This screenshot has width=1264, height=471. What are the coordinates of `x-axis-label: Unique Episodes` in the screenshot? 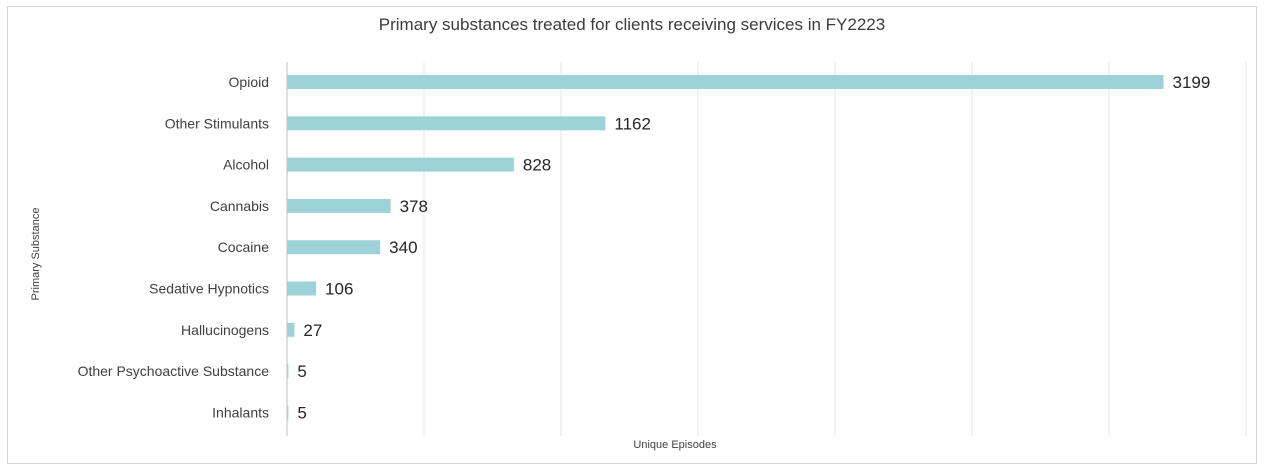 It's located at (675, 445).